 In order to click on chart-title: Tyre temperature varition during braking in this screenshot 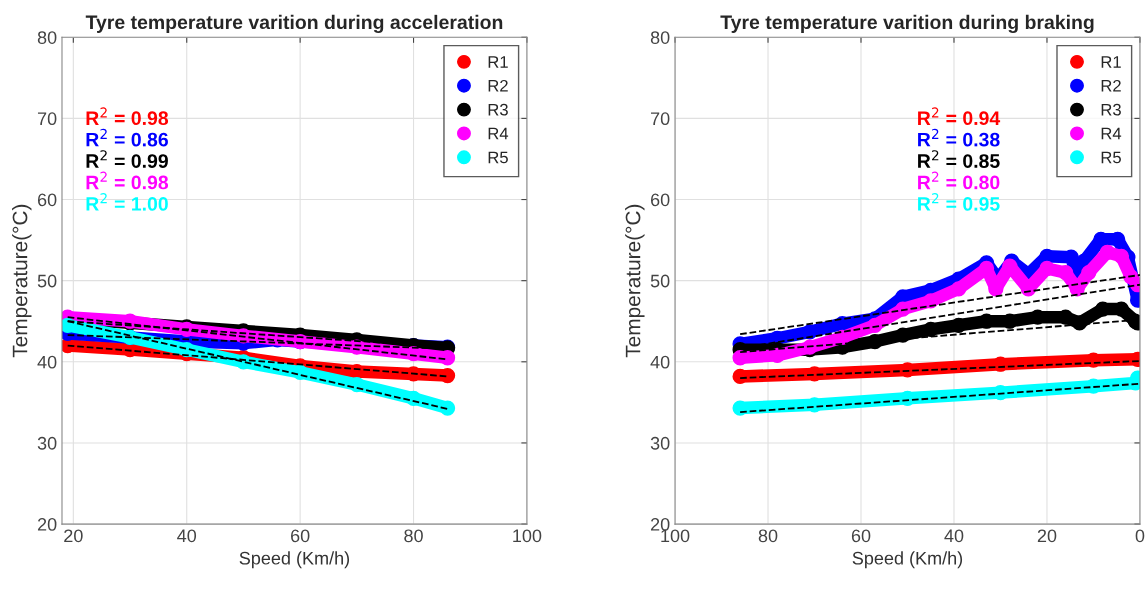, I will do `click(907, 24)`.